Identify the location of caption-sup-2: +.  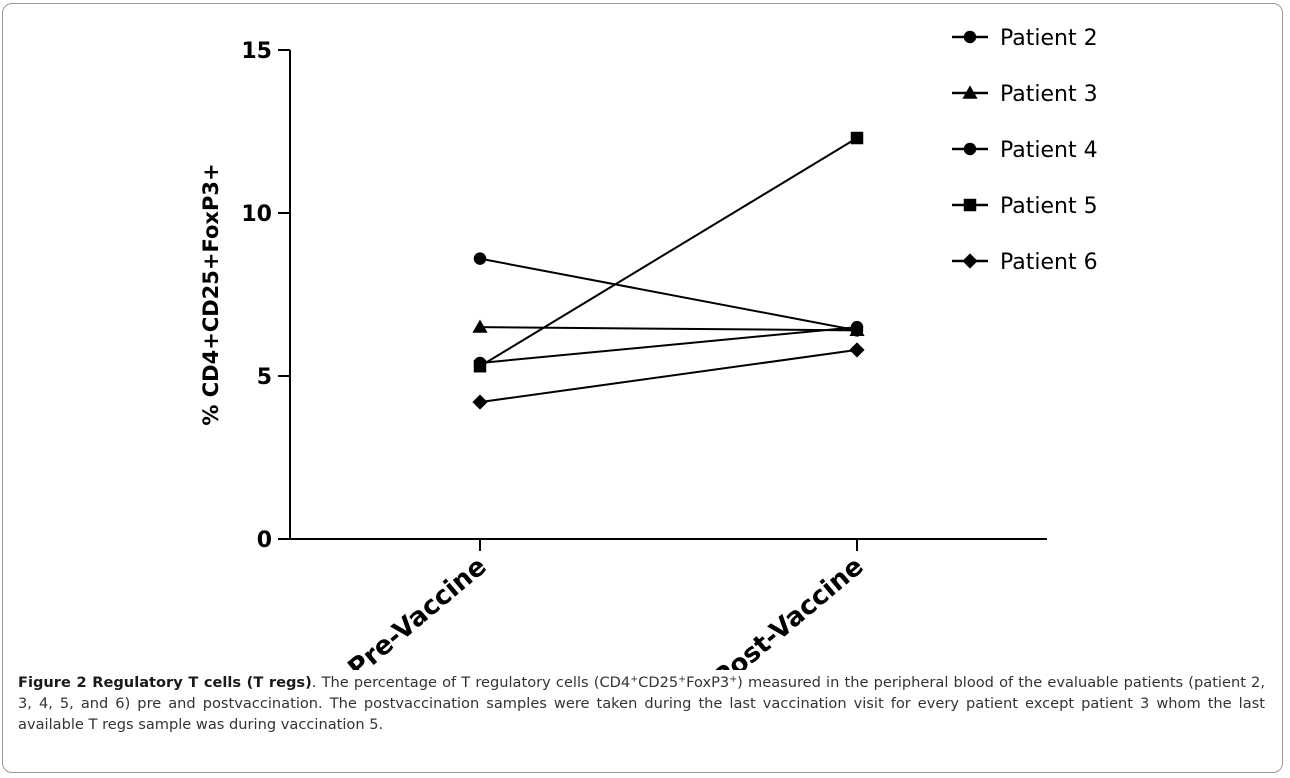
(682, 679).